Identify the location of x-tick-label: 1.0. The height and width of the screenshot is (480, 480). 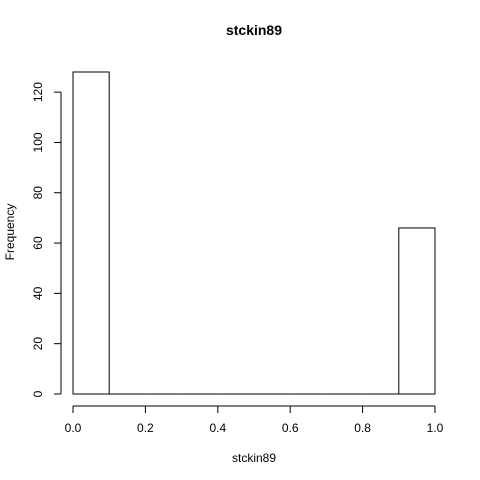
(435, 428).